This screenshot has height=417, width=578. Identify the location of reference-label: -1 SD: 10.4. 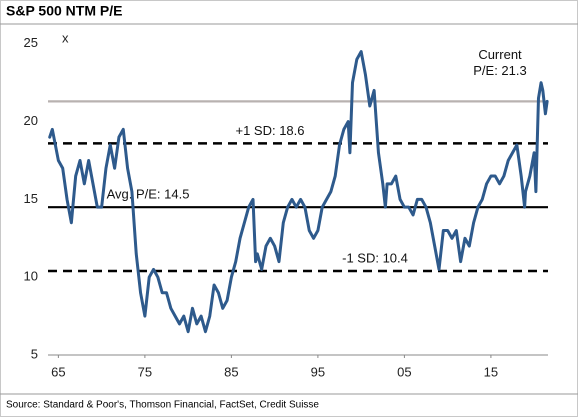
(375, 257).